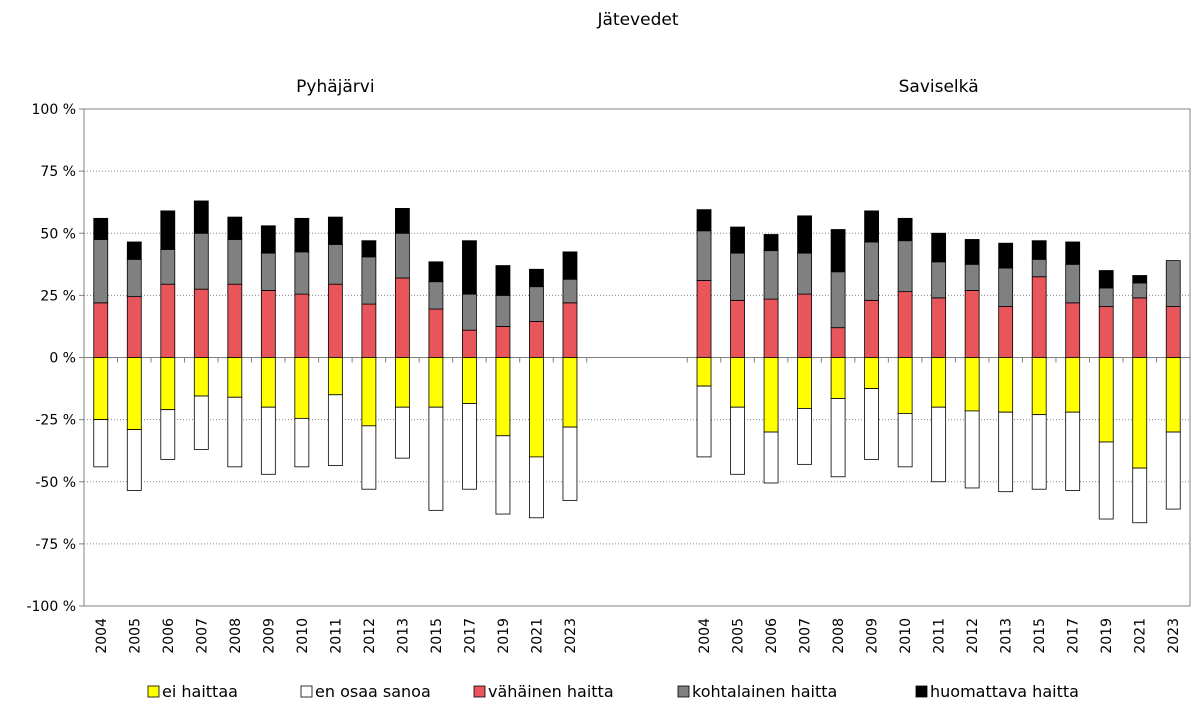  I want to click on y-tick-label: 0 %, so click(62, 359).